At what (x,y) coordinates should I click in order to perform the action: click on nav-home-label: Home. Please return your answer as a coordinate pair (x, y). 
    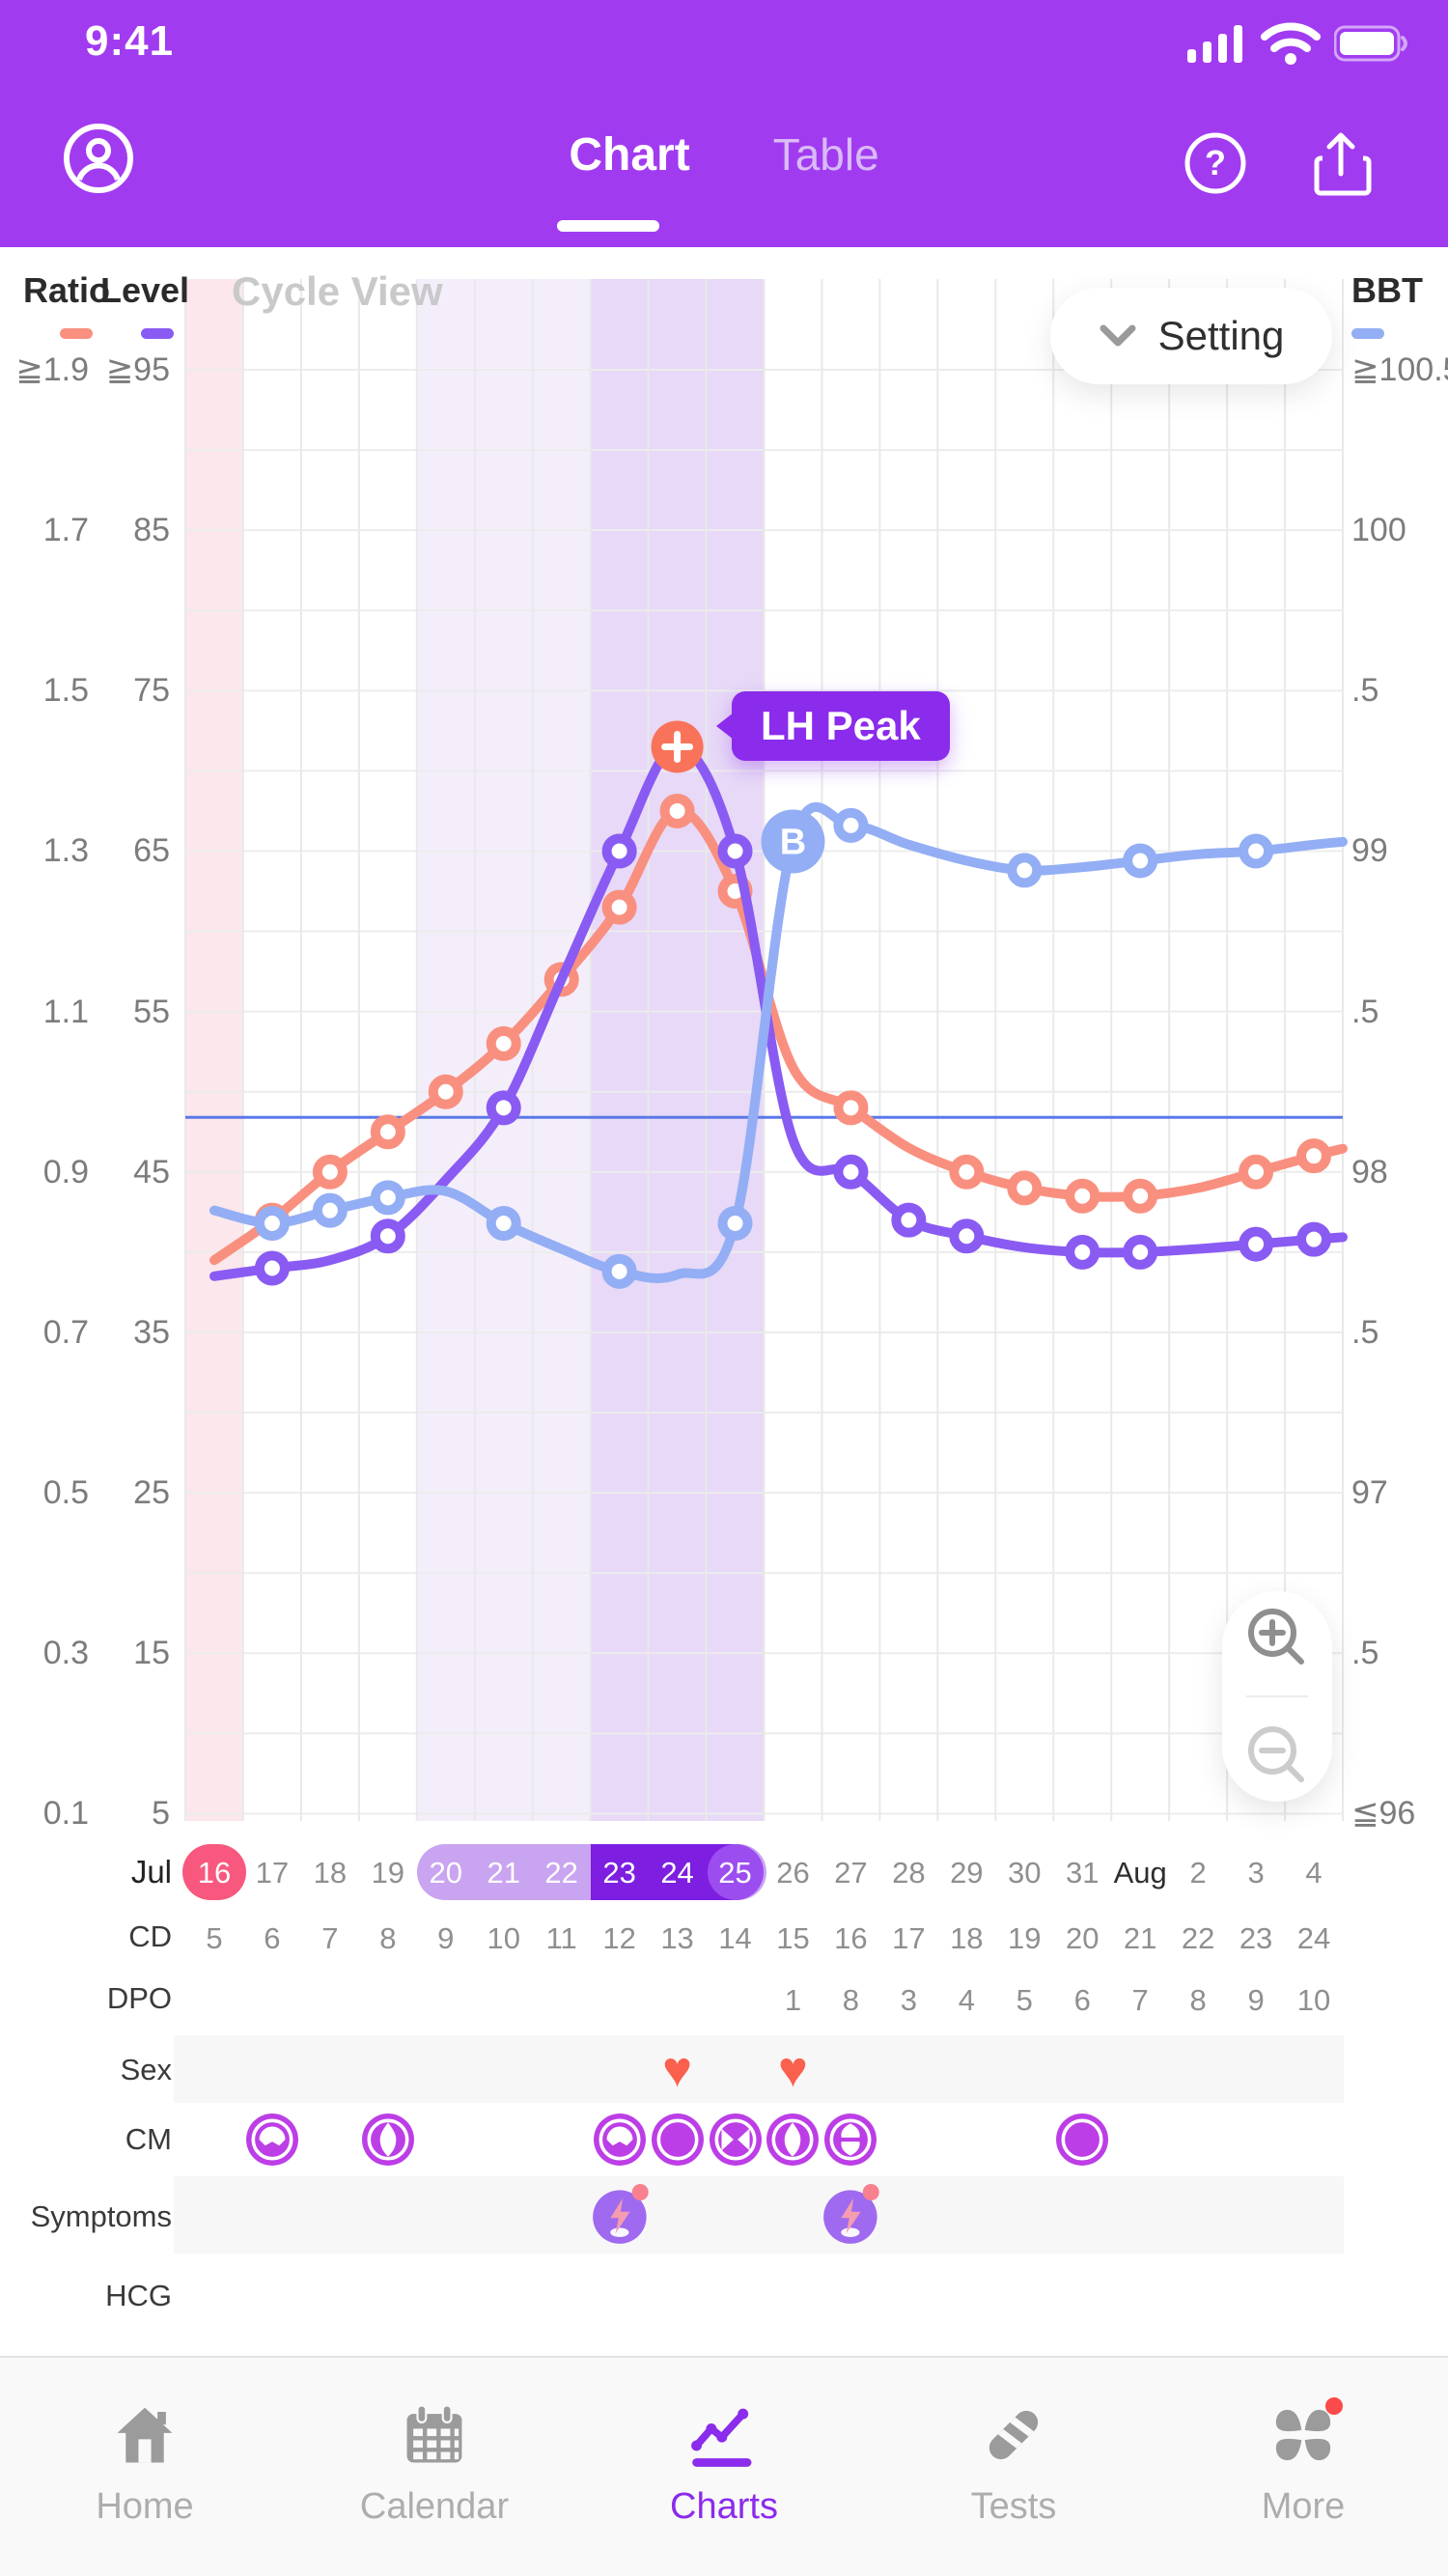
    Looking at the image, I should click on (145, 2507).